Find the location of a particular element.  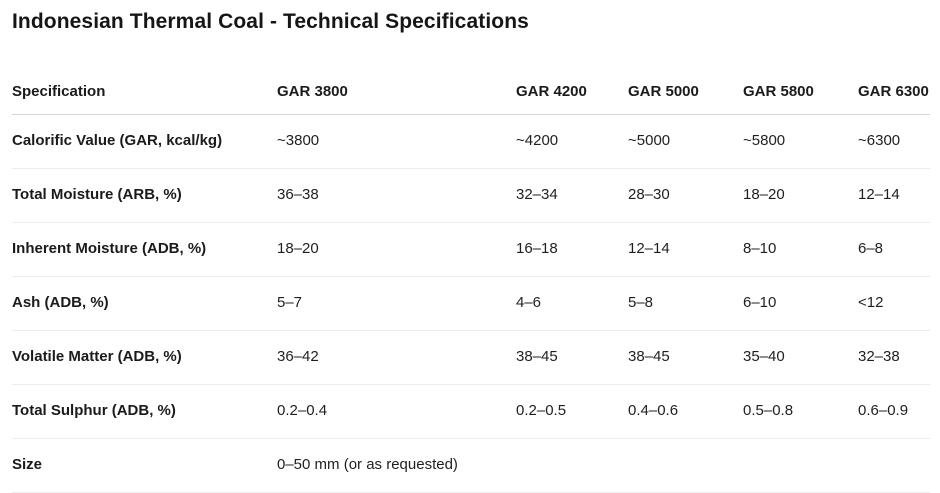

table-cell: 35–40 is located at coordinates (800, 357).